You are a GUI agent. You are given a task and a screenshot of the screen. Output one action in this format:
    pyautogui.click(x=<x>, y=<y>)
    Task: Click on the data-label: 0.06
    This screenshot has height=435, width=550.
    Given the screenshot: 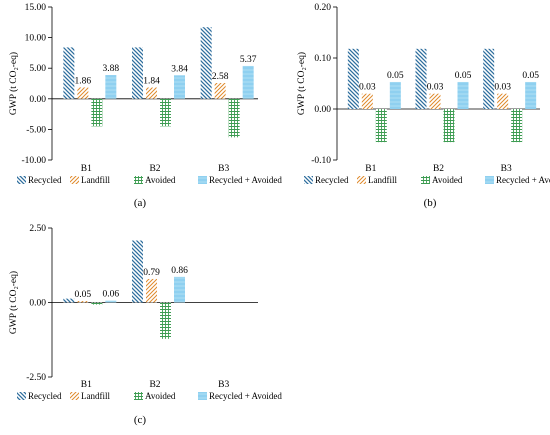 What is the action you would take?
    pyautogui.click(x=111, y=295)
    